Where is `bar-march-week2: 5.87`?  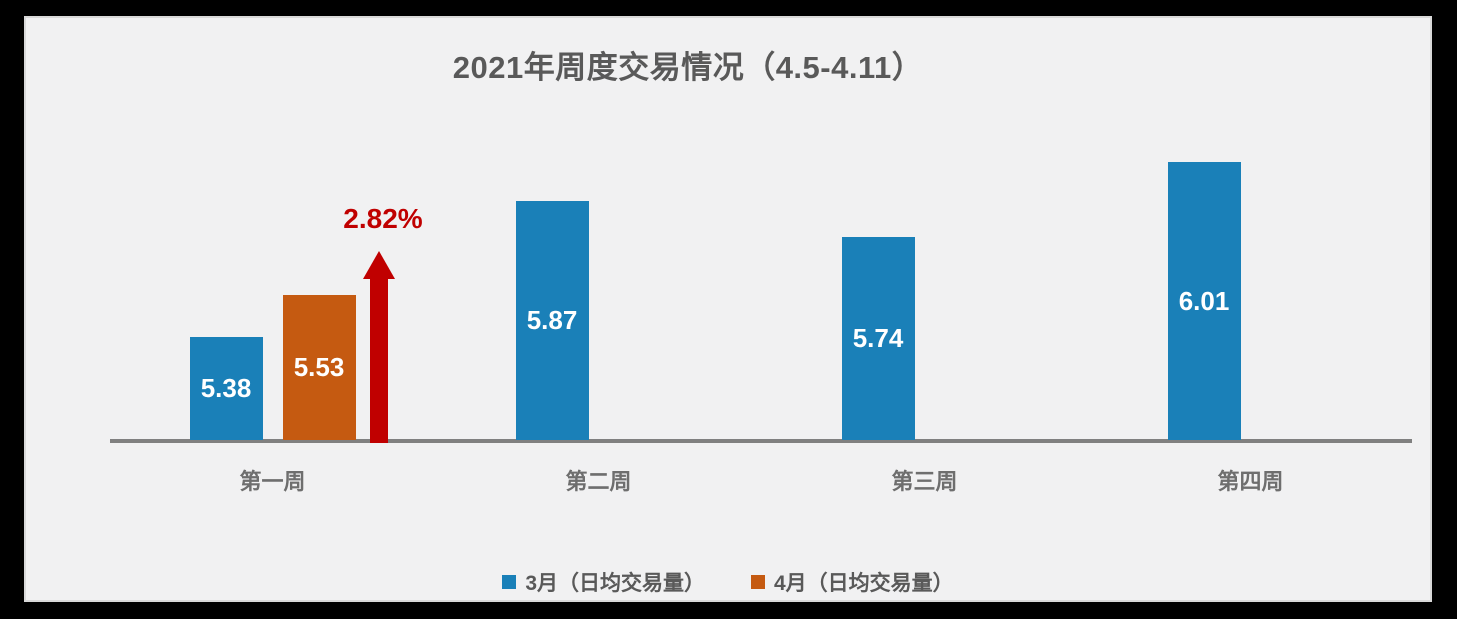
bar-march-week2: 5.87 is located at coordinates (552, 320).